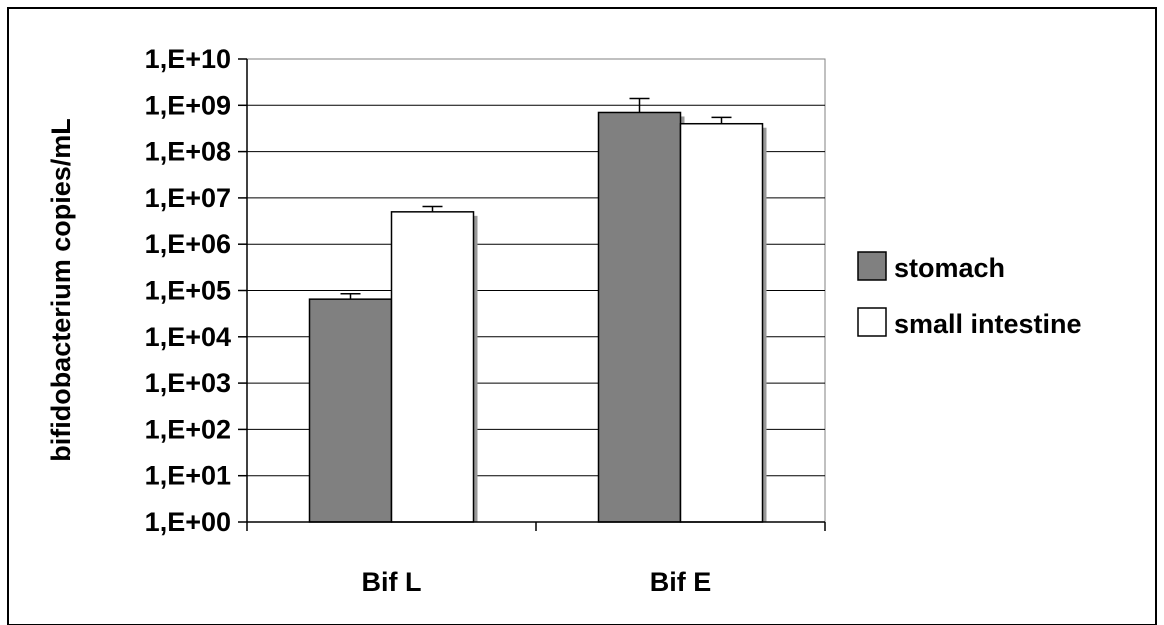 This screenshot has height=625, width=1164. I want to click on y-axis-title: bifidobacterium copies/mL, so click(61, 290).